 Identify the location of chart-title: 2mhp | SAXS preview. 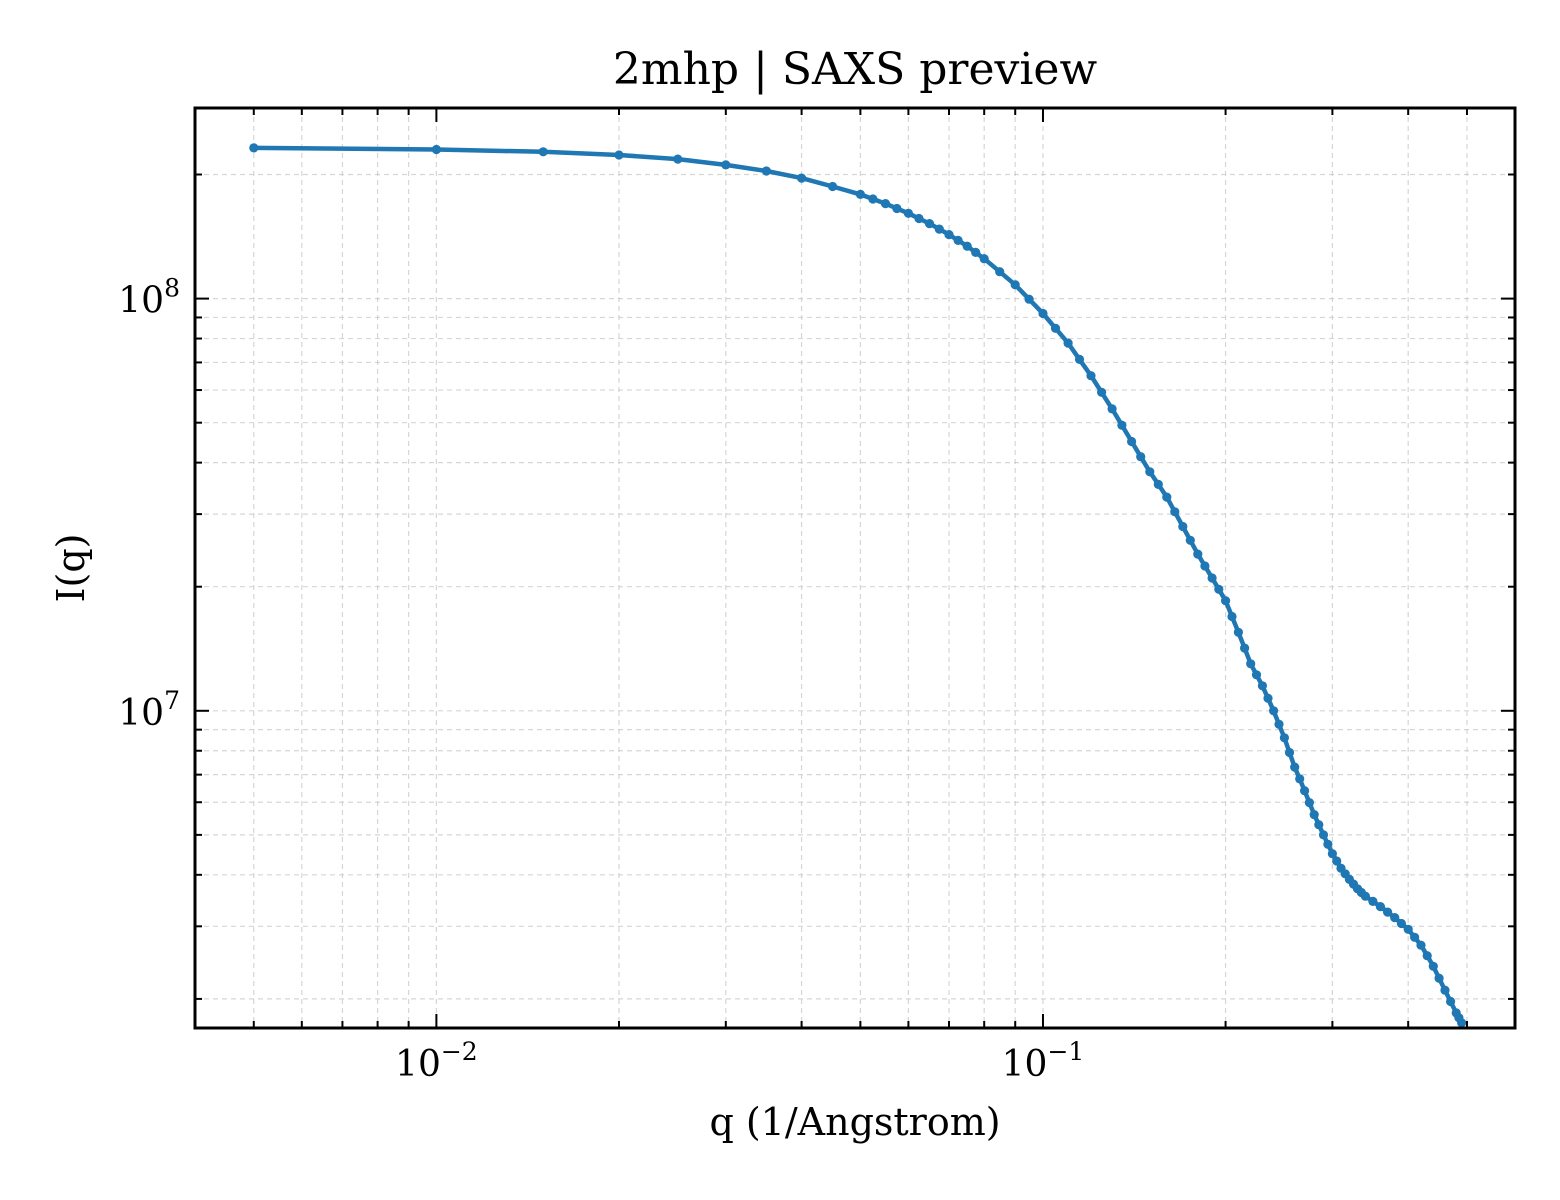
(855, 69).